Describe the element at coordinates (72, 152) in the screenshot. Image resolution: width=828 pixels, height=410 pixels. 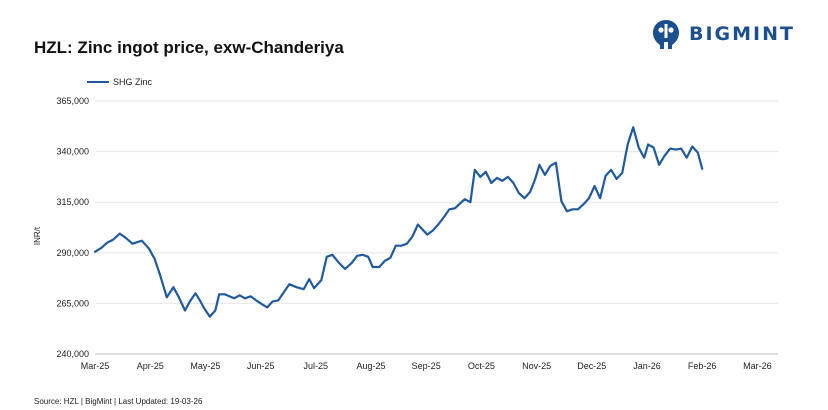
I see `y-tick-label: 340,000` at that location.